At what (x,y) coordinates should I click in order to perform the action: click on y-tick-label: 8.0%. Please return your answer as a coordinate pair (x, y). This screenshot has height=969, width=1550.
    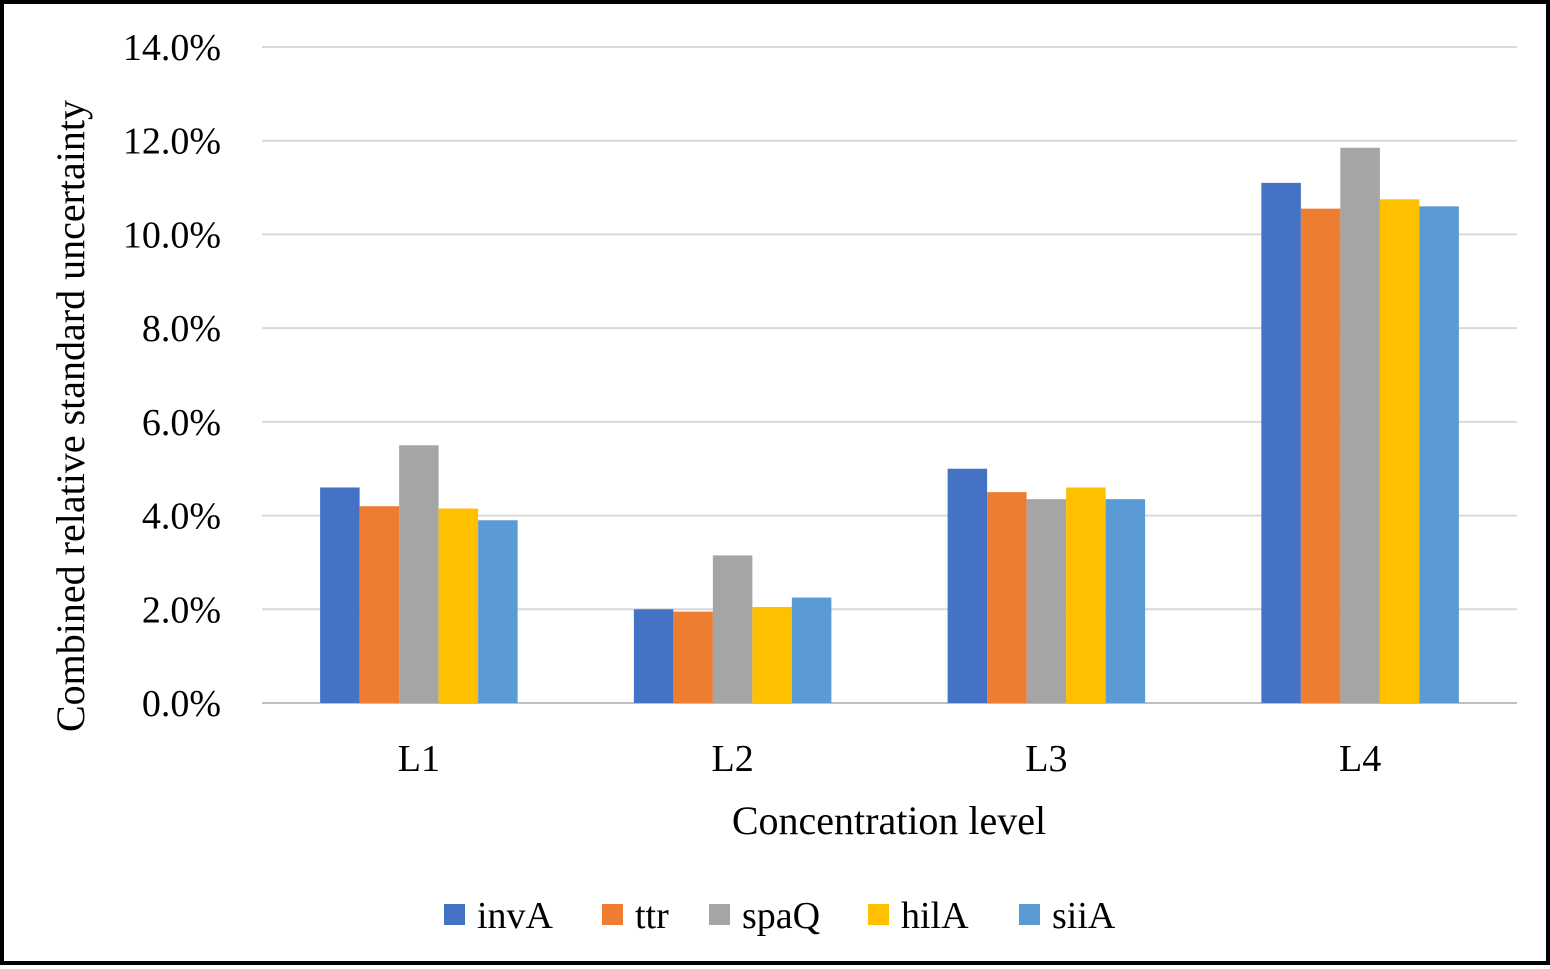
    Looking at the image, I should click on (181, 329).